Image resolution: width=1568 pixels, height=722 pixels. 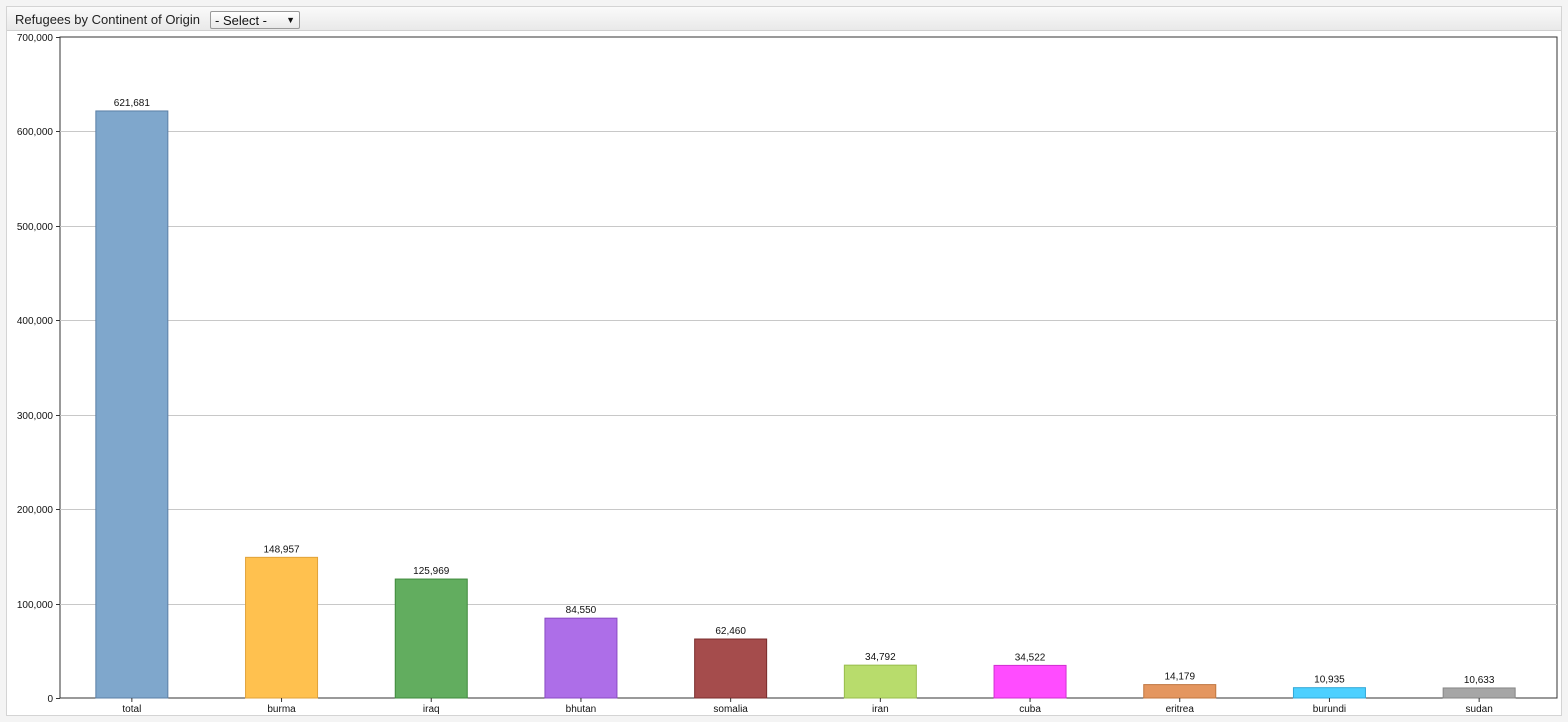 What do you see at coordinates (132, 404) in the screenshot?
I see `bar-total` at bounding box center [132, 404].